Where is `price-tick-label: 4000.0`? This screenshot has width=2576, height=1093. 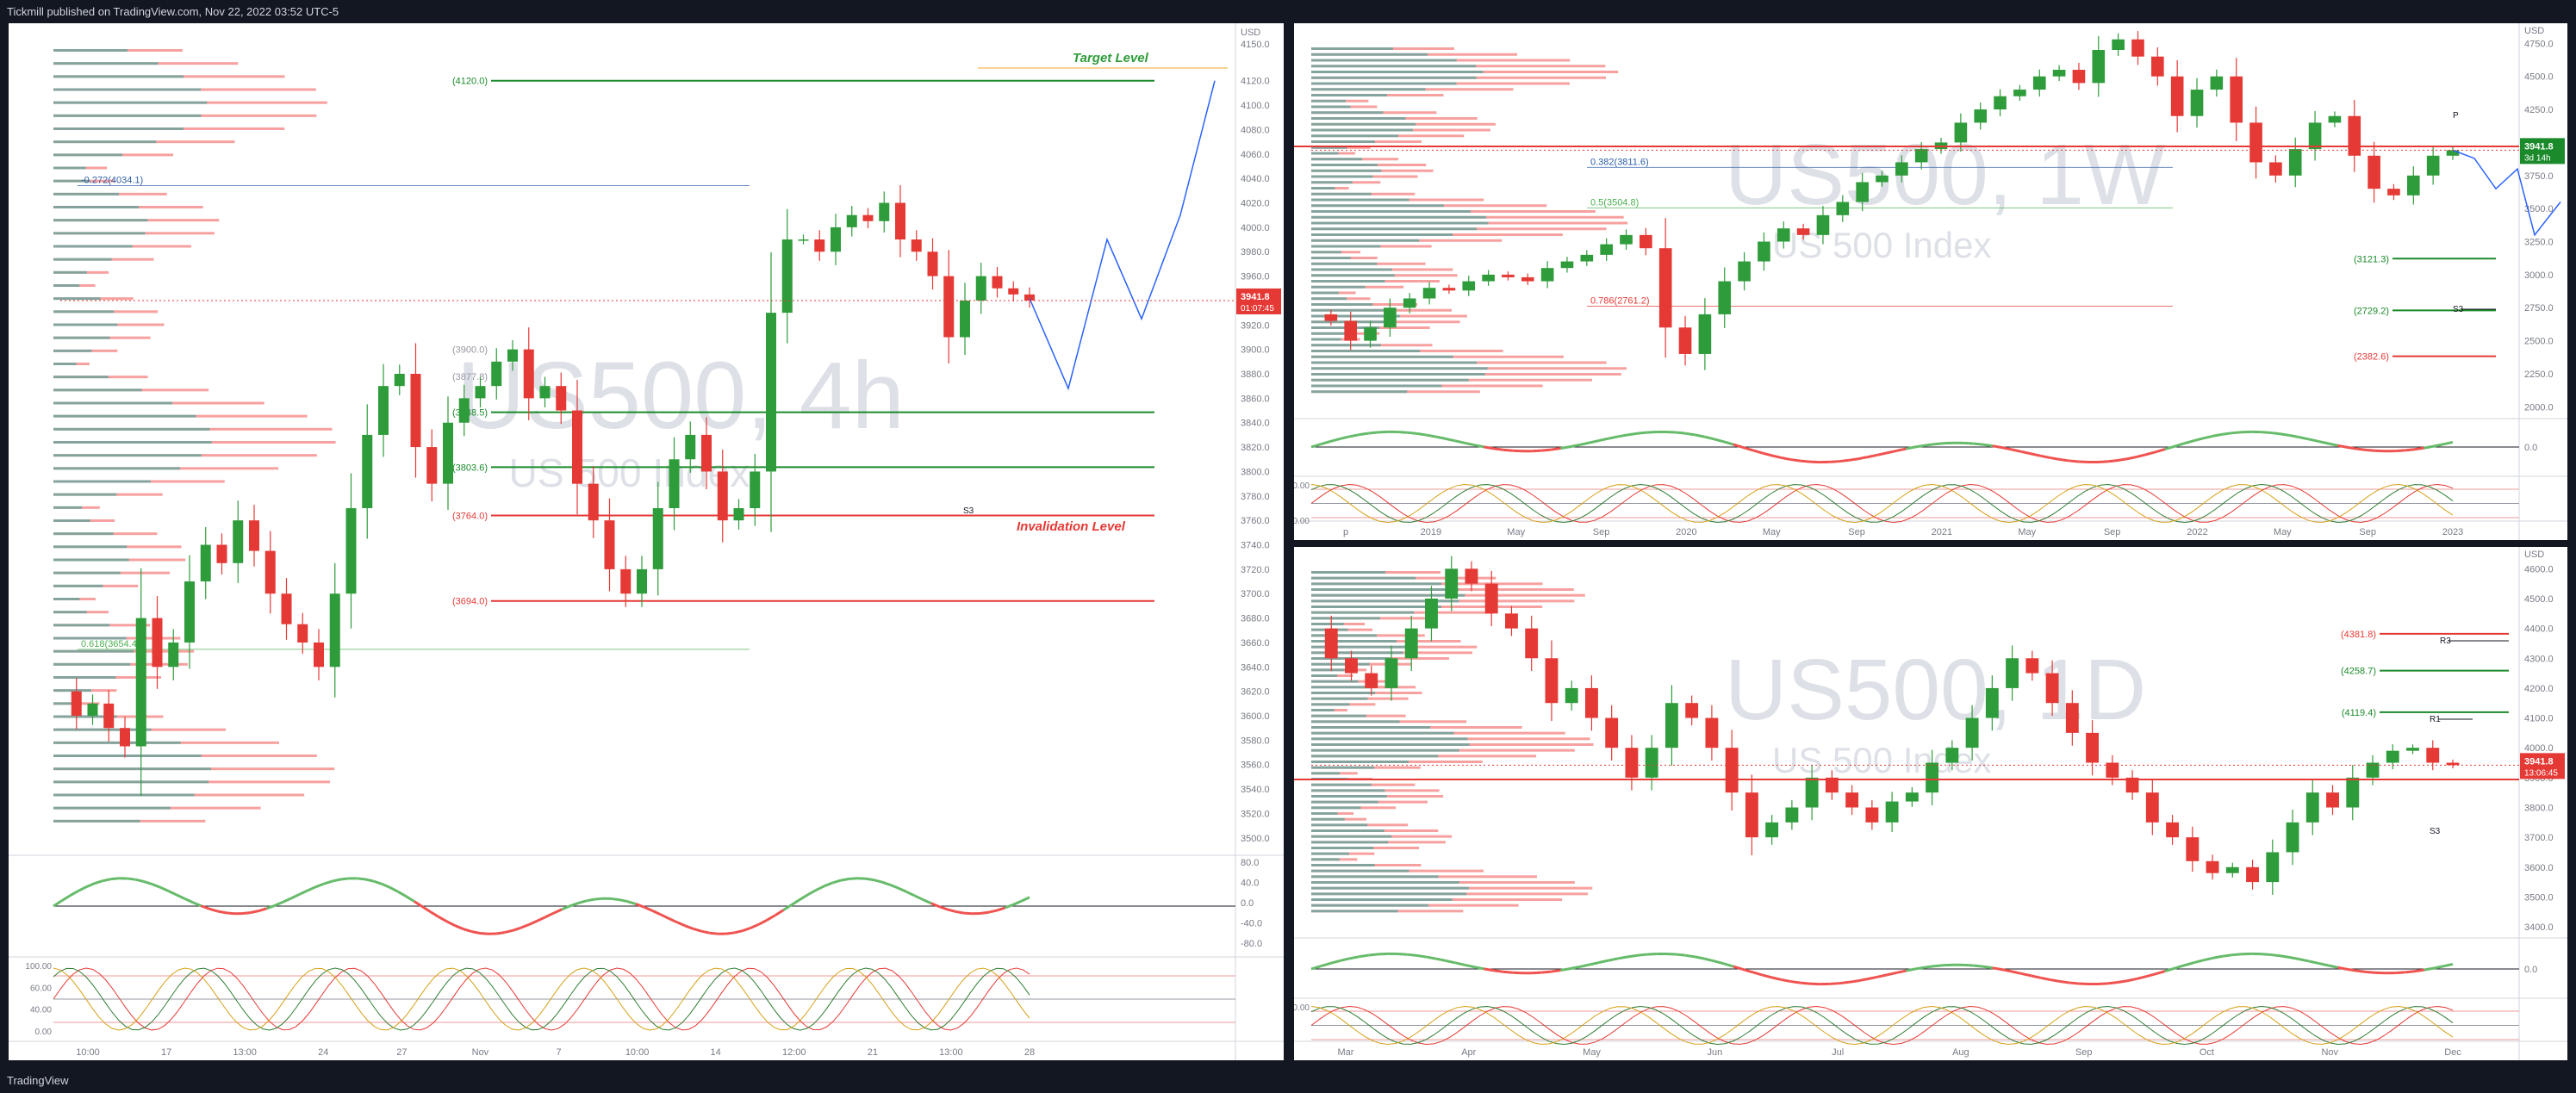 price-tick-label: 4000.0 is located at coordinates (2539, 748).